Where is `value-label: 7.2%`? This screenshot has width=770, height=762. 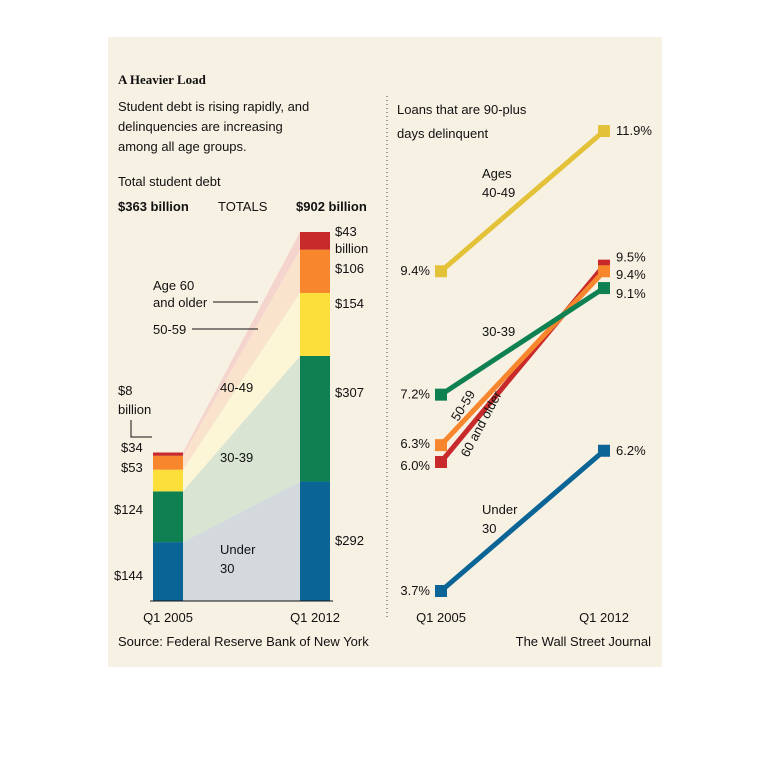 value-label: 7.2% is located at coordinates (415, 394).